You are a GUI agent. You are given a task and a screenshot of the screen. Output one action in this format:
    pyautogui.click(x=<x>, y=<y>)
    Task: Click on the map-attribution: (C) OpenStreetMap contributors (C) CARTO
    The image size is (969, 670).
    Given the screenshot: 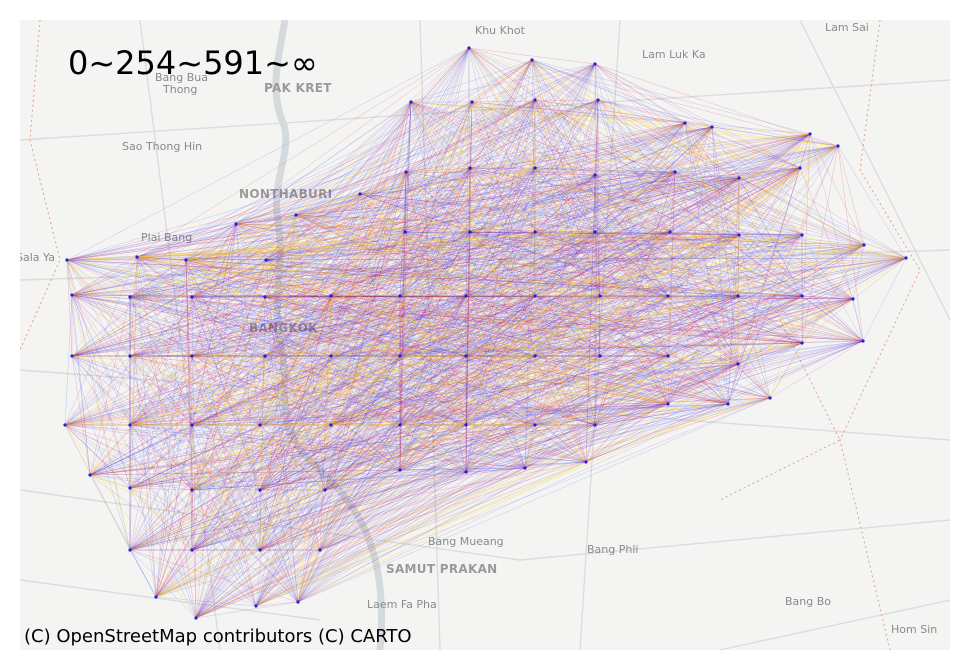 What is the action you would take?
    pyautogui.click(x=218, y=636)
    